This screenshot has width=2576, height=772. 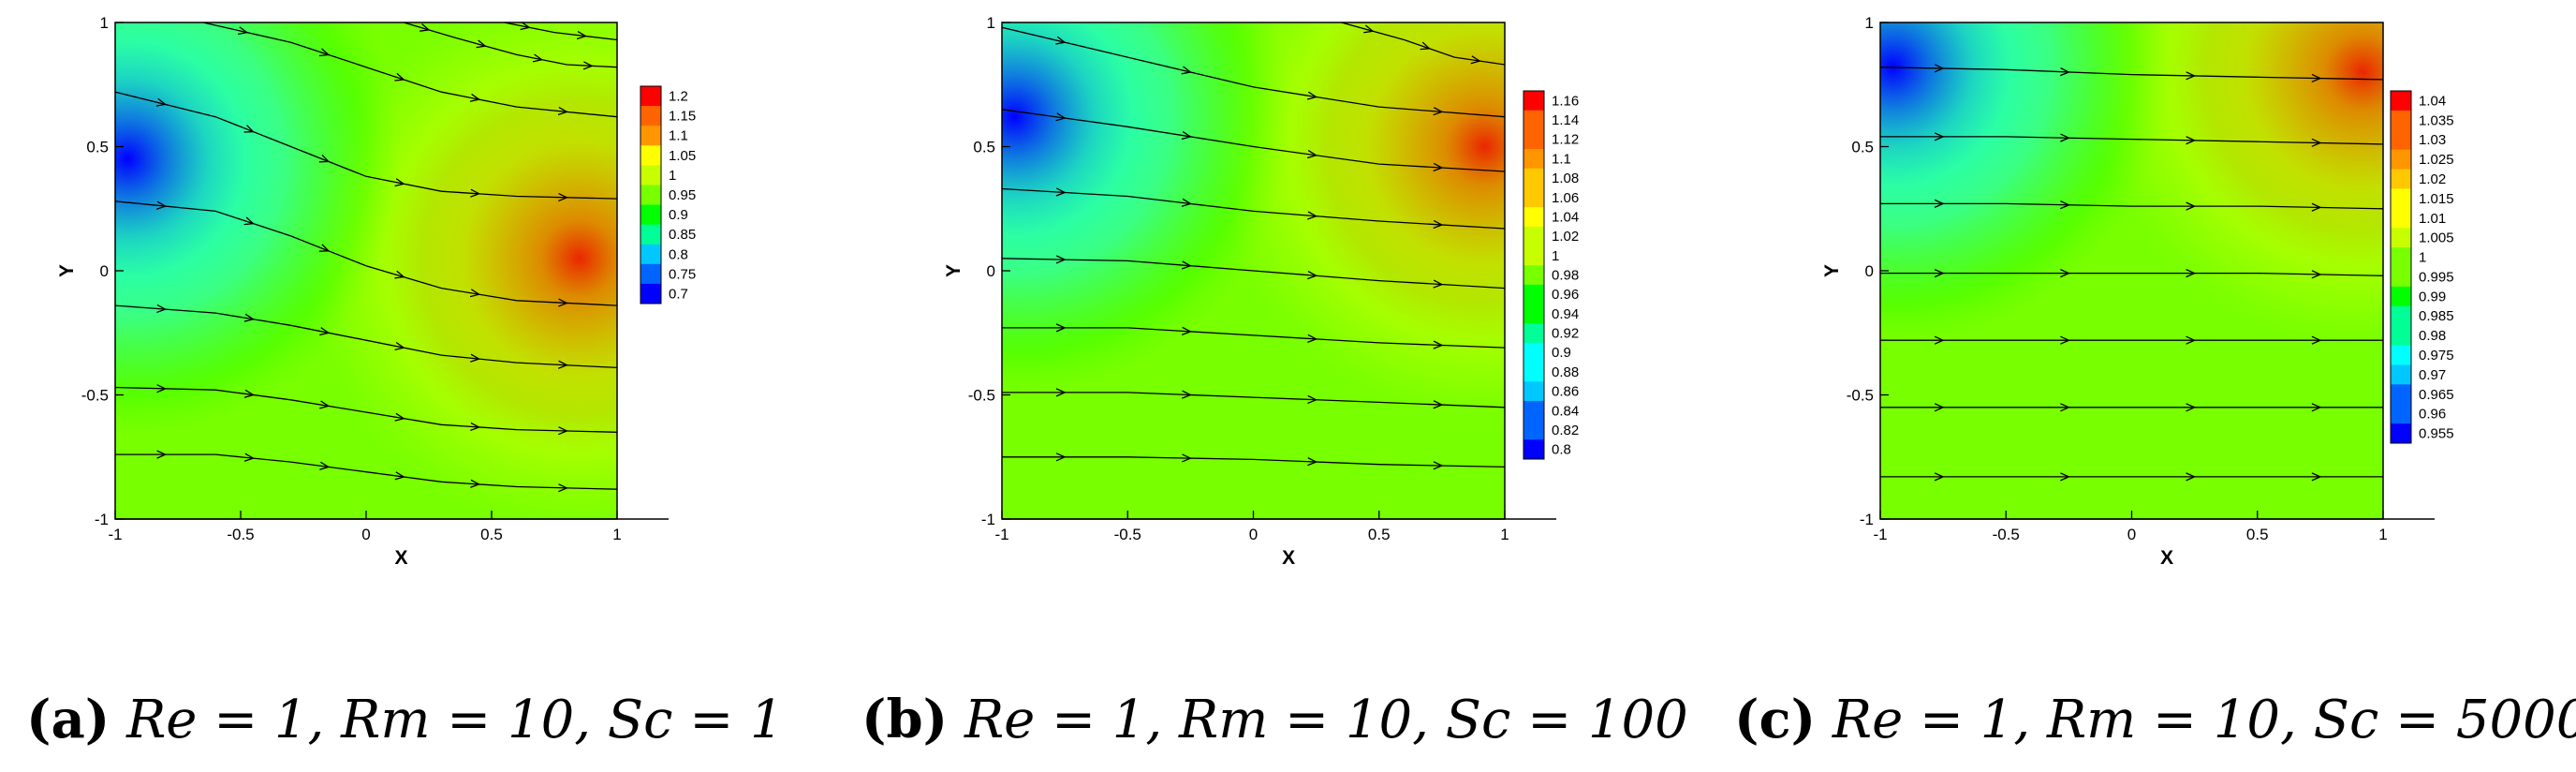 What do you see at coordinates (2436, 120) in the screenshot?
I see `colorbar-label: 1.035` at bounding box center [2436, 120].